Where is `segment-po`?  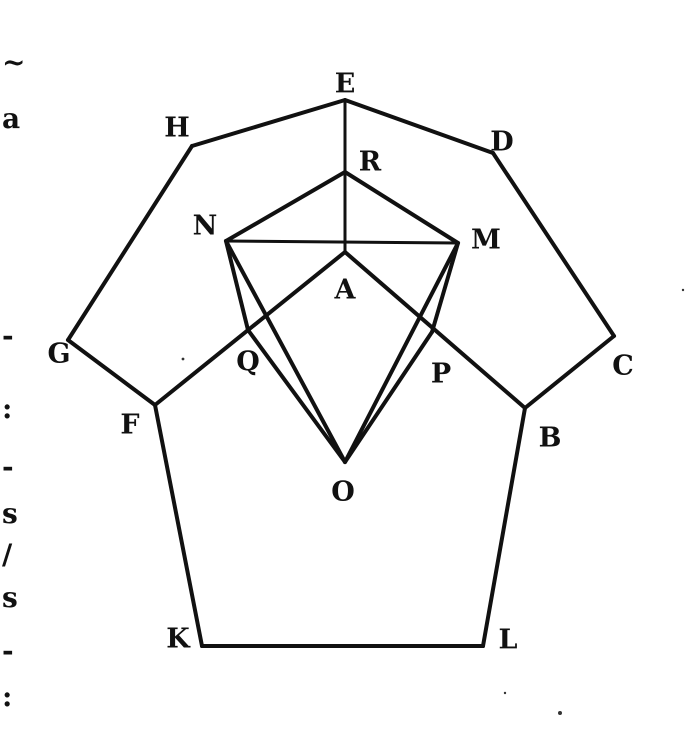
segment-po is located at coordinates (388, 397).